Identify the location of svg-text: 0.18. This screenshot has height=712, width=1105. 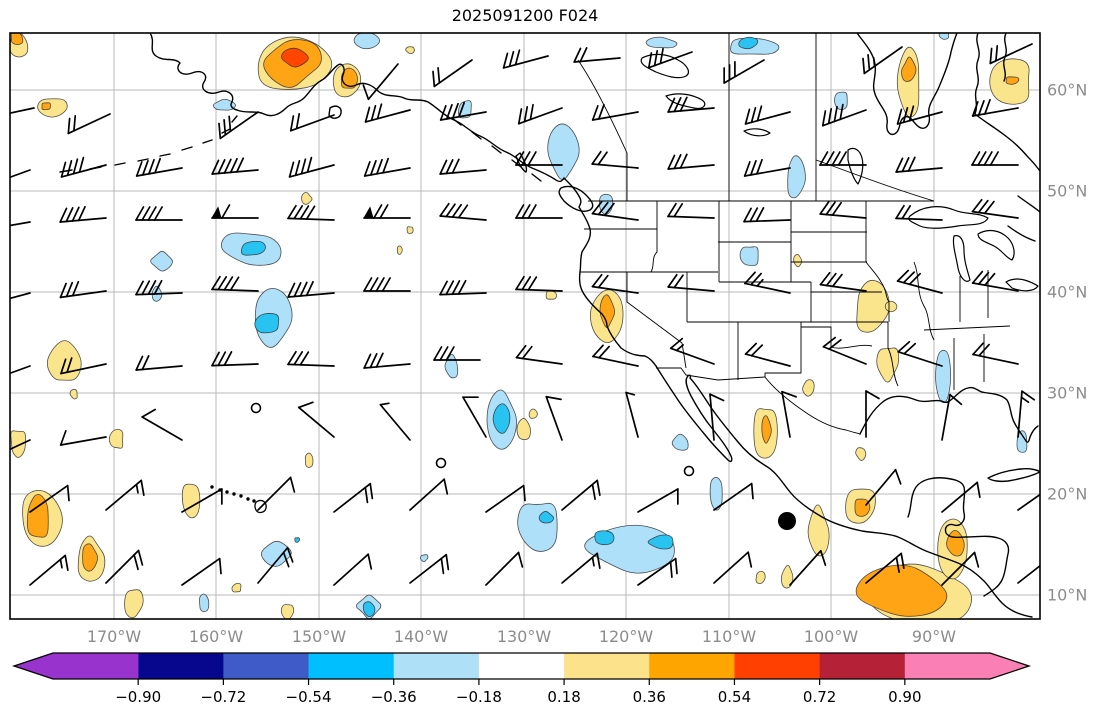
(563, 697).